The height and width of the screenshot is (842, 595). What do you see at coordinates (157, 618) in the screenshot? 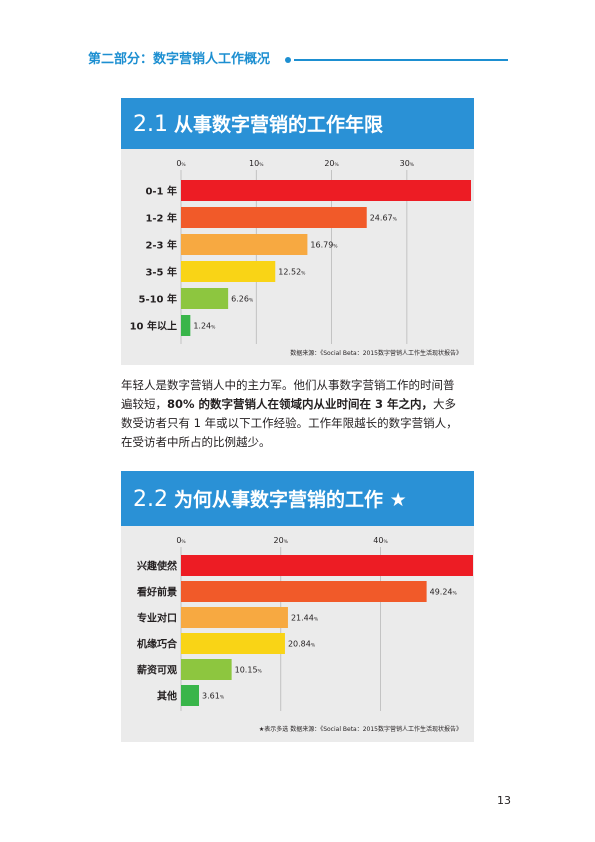
I see `category-label: 专业对口` at bounding box center [157, 618].